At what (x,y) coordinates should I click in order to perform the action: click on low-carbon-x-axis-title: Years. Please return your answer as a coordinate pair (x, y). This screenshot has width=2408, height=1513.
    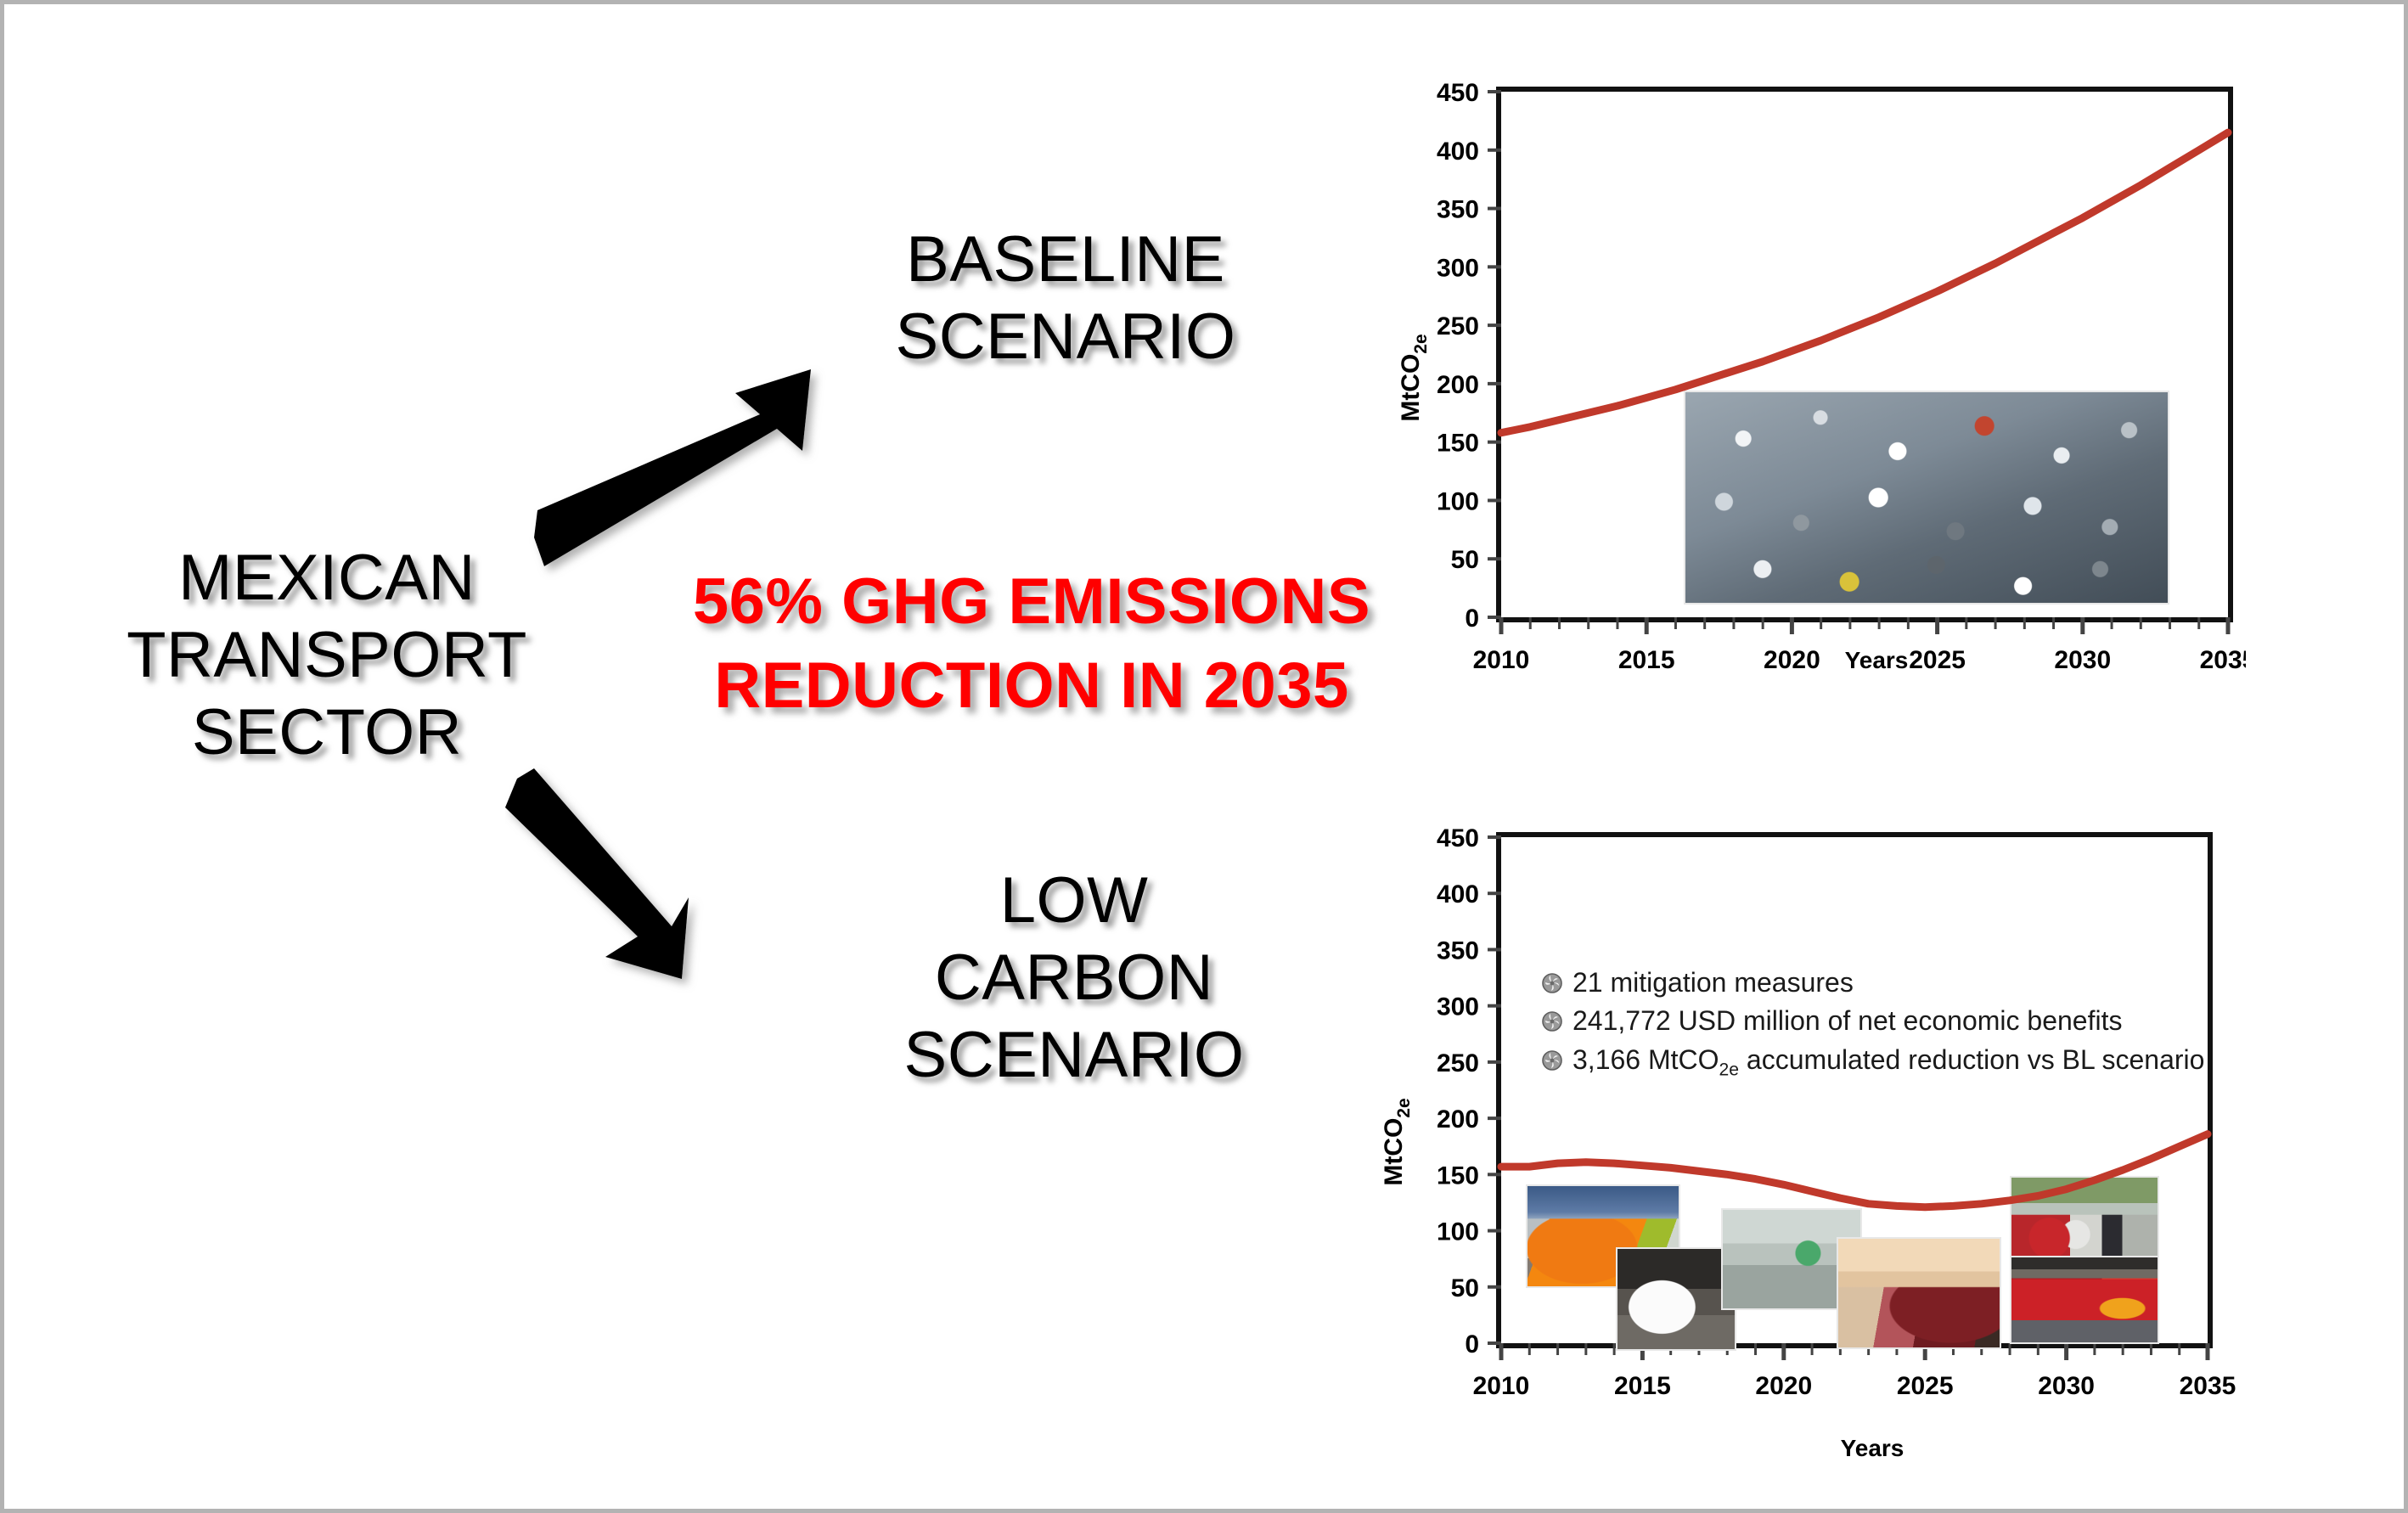
    Looking at the image, I should click on (1873, 1448).